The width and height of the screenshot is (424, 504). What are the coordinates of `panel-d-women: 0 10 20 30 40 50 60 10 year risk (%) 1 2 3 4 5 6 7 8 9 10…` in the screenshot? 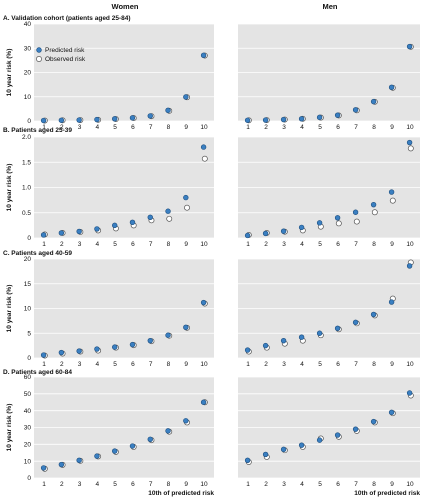 It's located at (108, 433).